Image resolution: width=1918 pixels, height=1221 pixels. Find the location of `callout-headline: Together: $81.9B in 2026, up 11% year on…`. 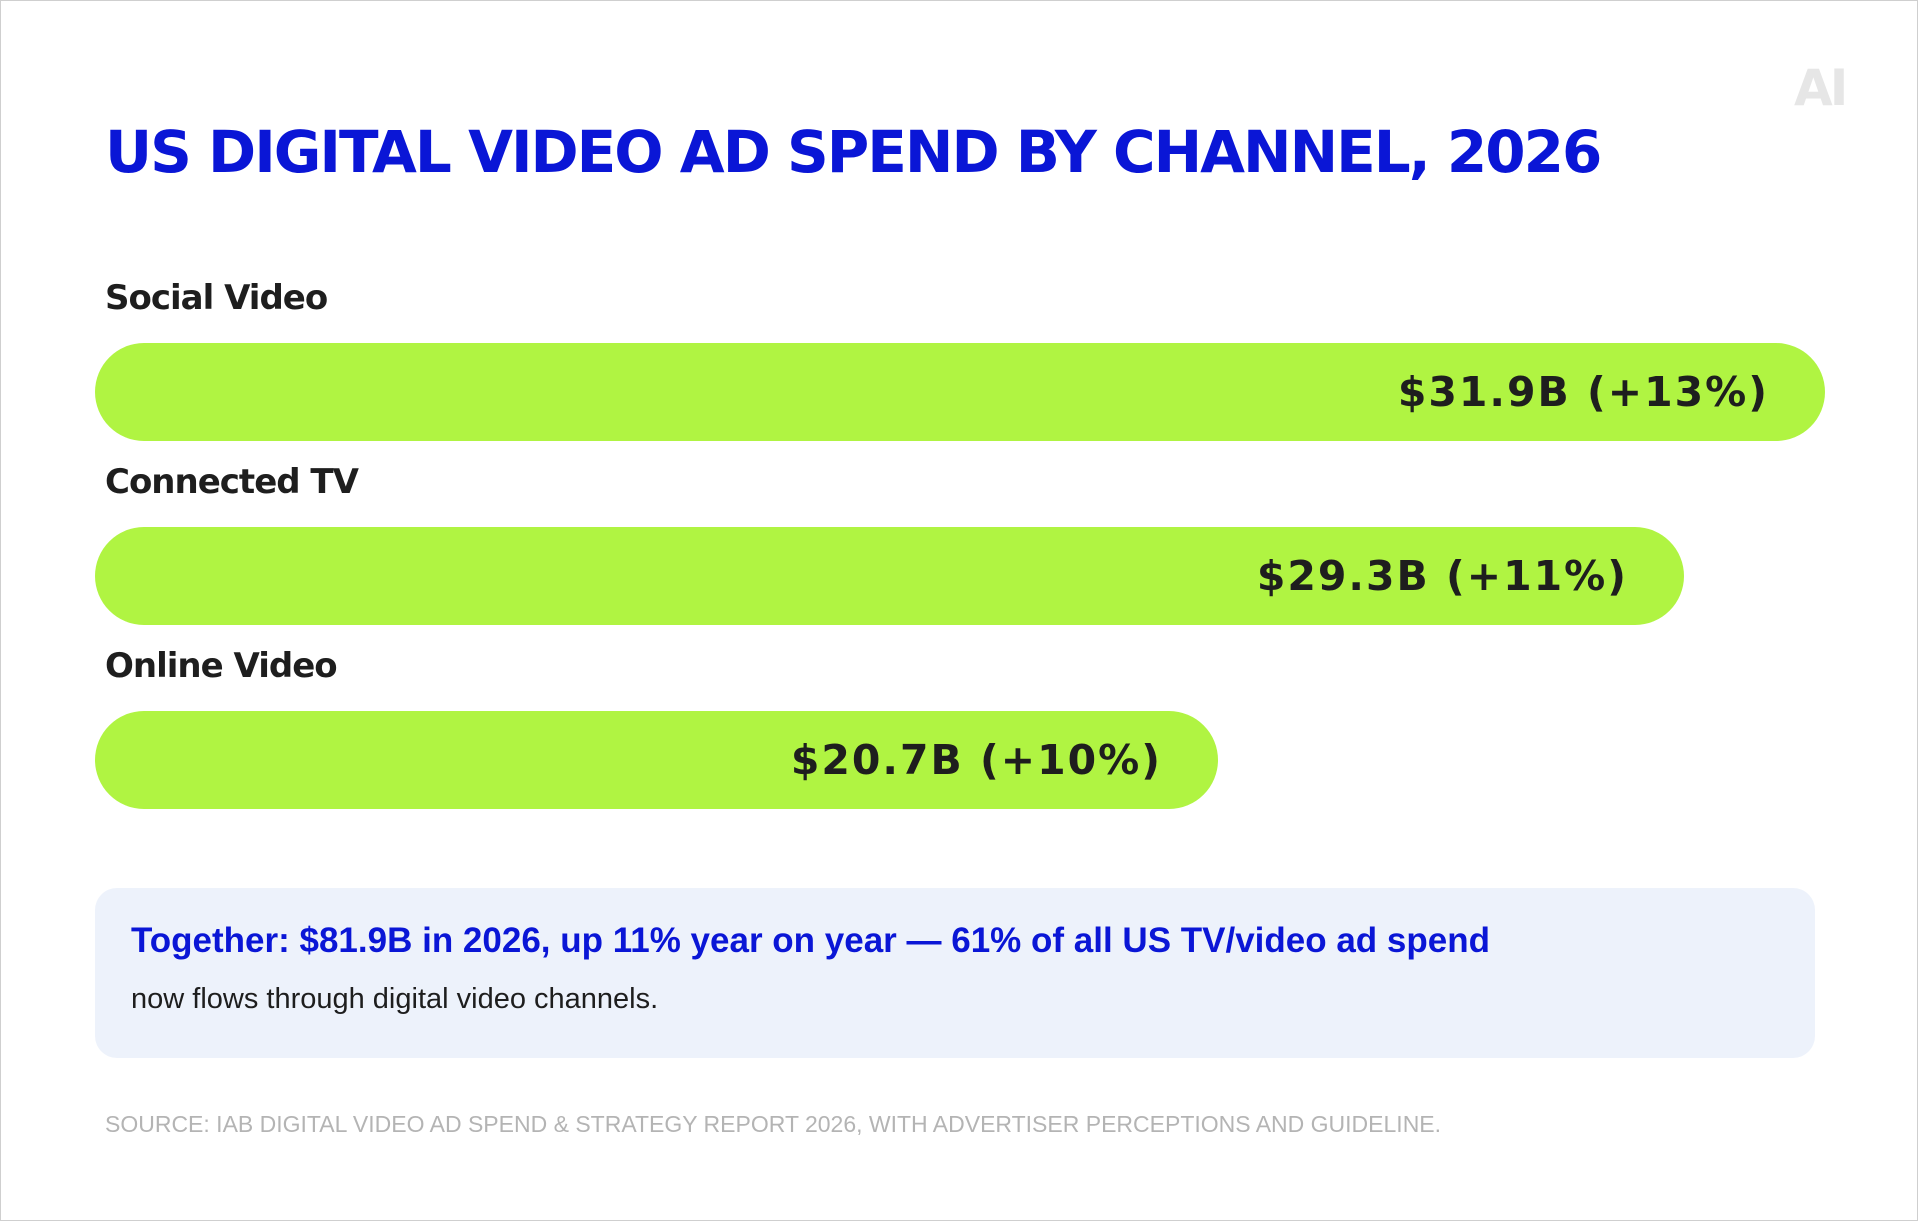

callout-headline: Together: $81.9B in 2026, up 11% year on… is located at coordinates (810, 940).